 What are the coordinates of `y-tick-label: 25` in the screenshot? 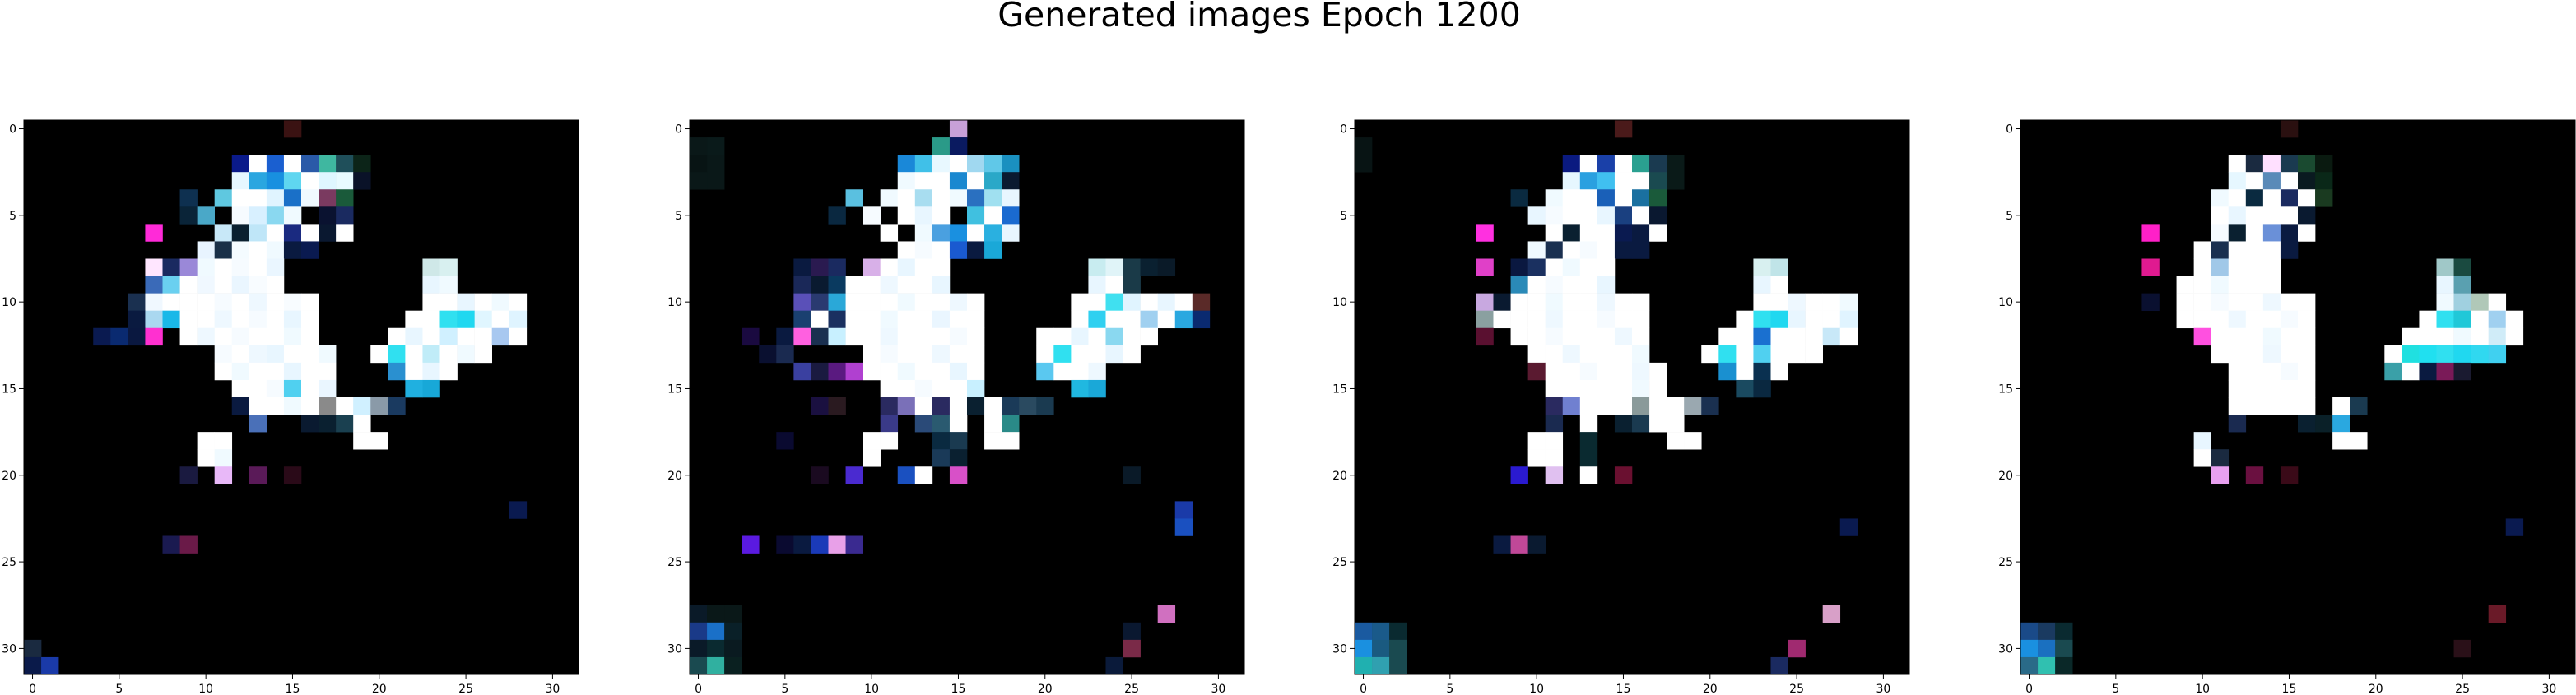 It's located at (2005, 562).